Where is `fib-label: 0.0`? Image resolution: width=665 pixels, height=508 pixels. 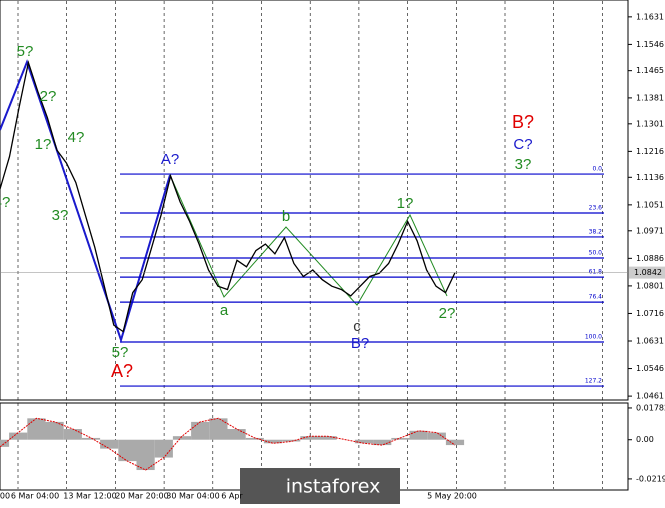 fib-label: 0.0 is located at coordinates (597, 169).